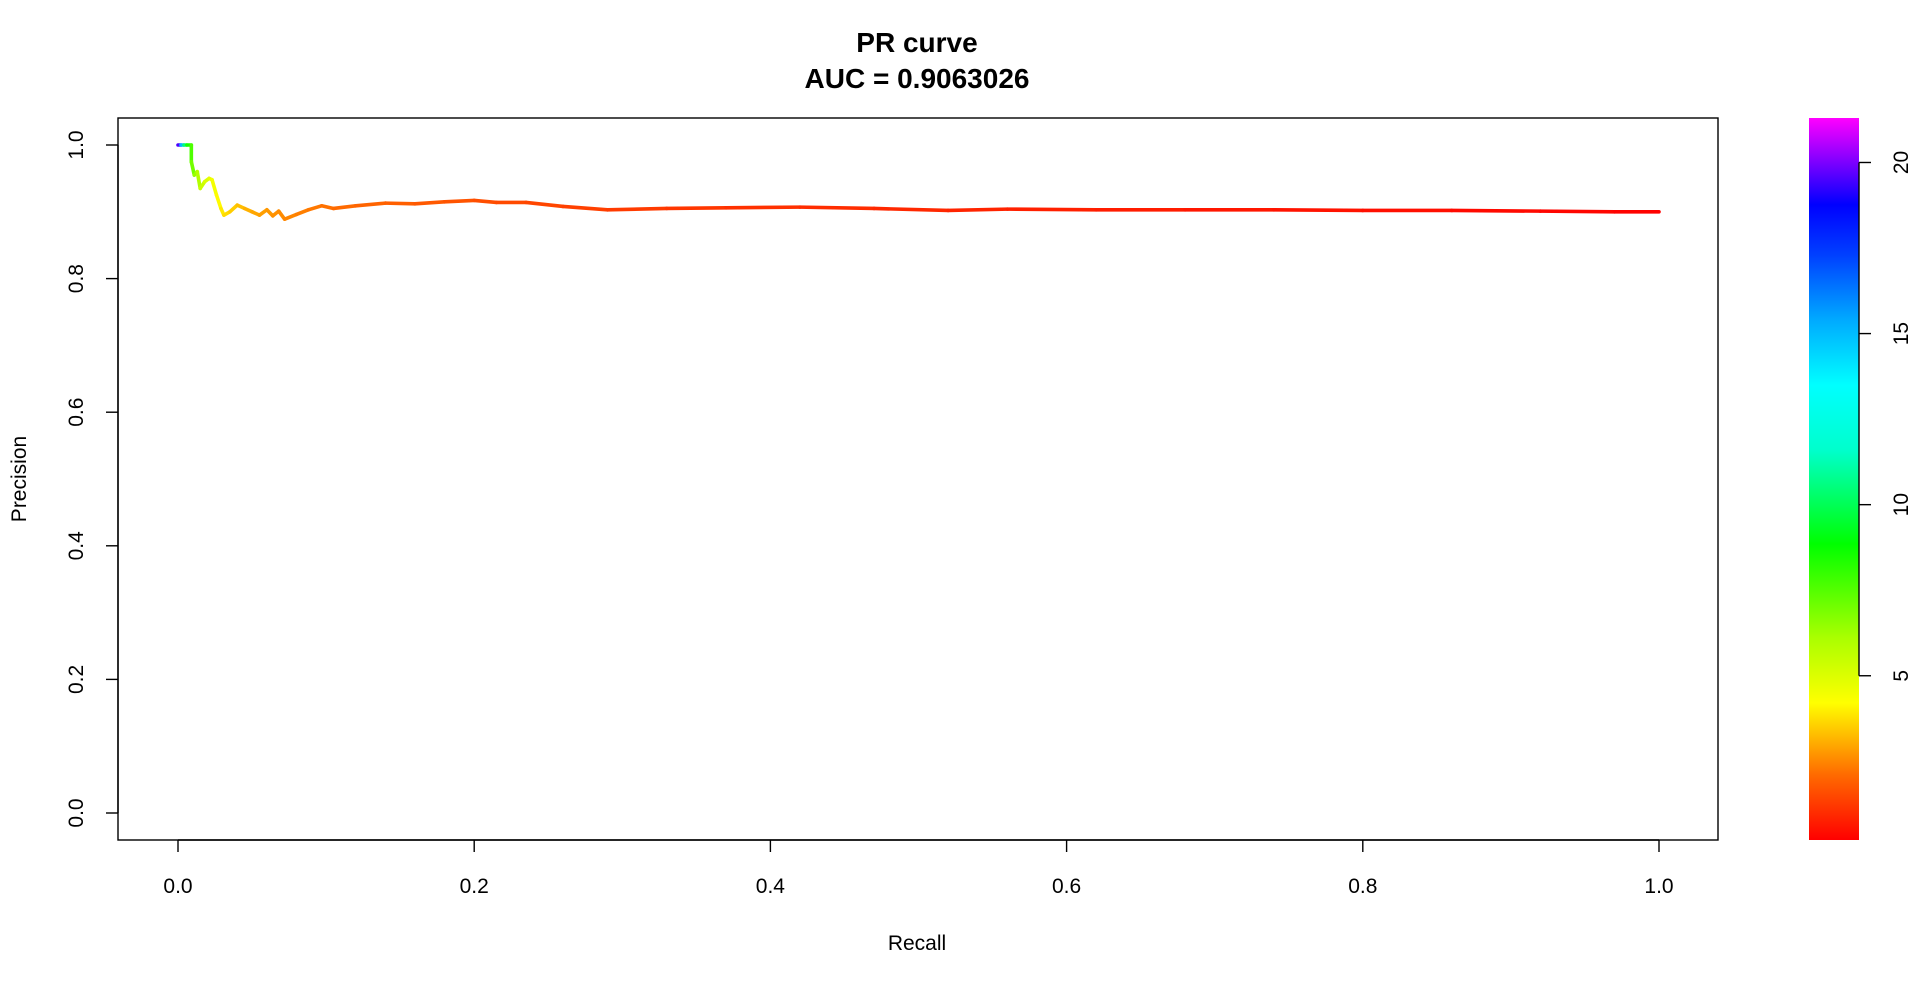 This screenshot has width=1920, height=987. I want to click on x-tick-label: 1.0, so click(1658, 886).